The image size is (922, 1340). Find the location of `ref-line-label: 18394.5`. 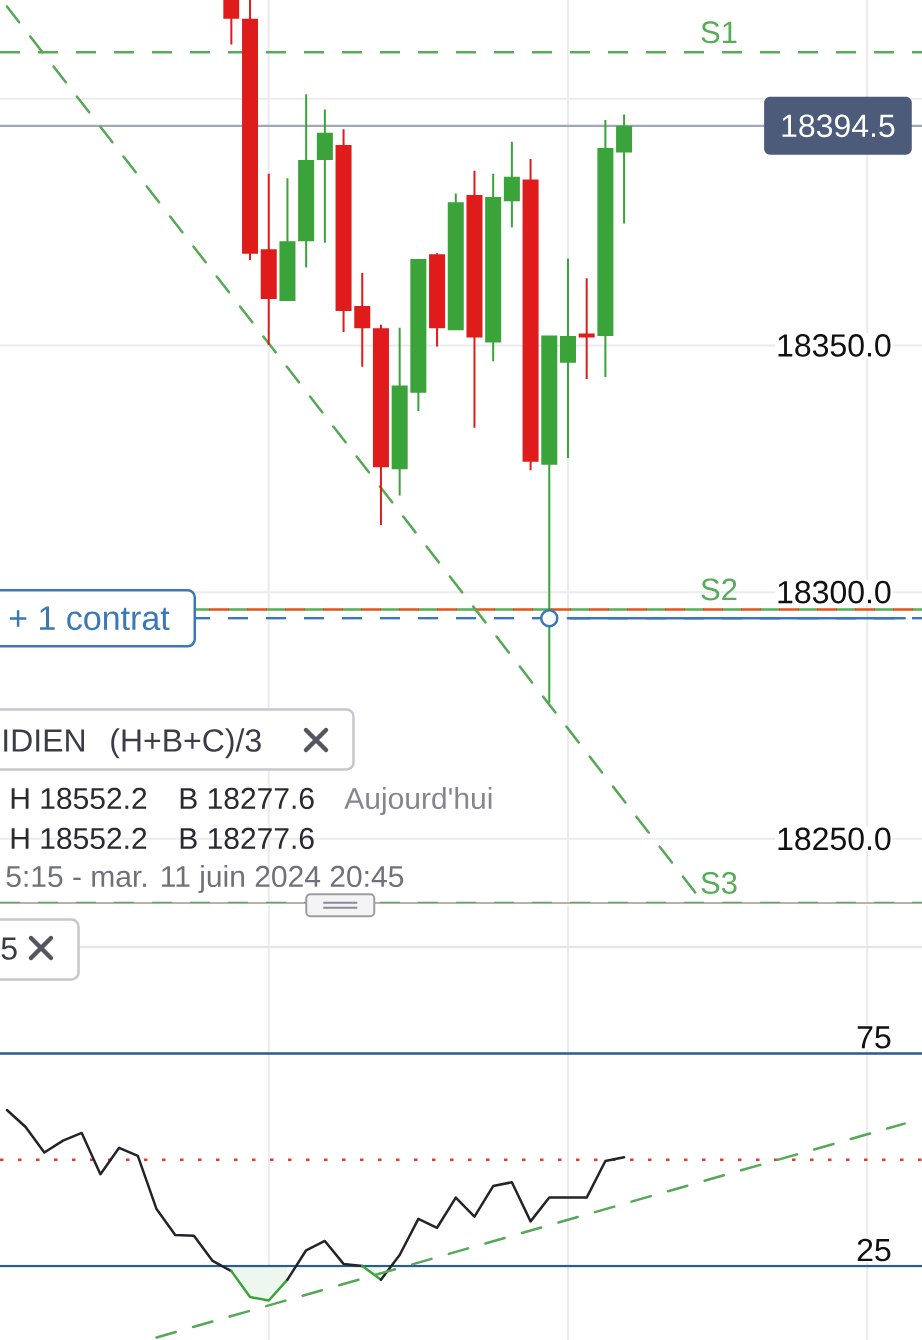

ref-line-label: 18394.5 is located at coordinates (838, 126).